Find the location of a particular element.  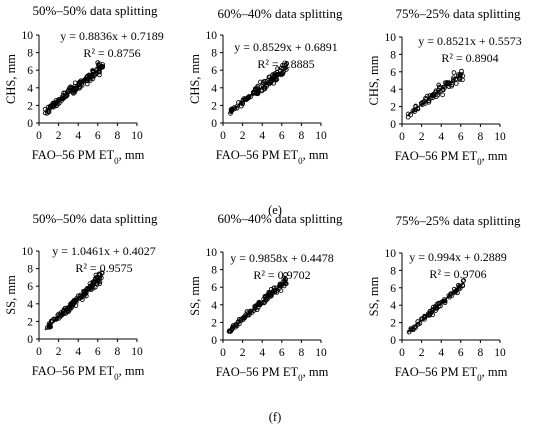

chart-title: 50%–50% data splitting is located at coordinates (95, 218).